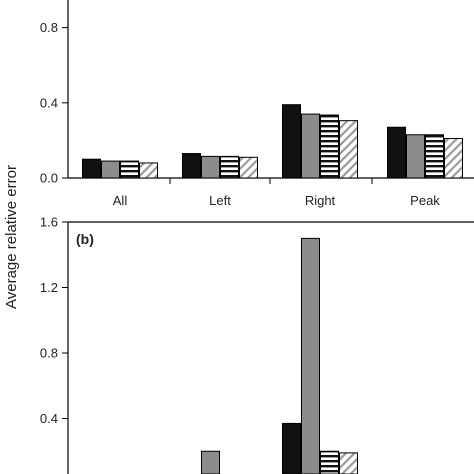 The width and height of the screenshot is (474, 474). What do you see at coordinates (85, 239) in the screenshot?
I see `panel-label: (b)` at bounding box center [85, 239].